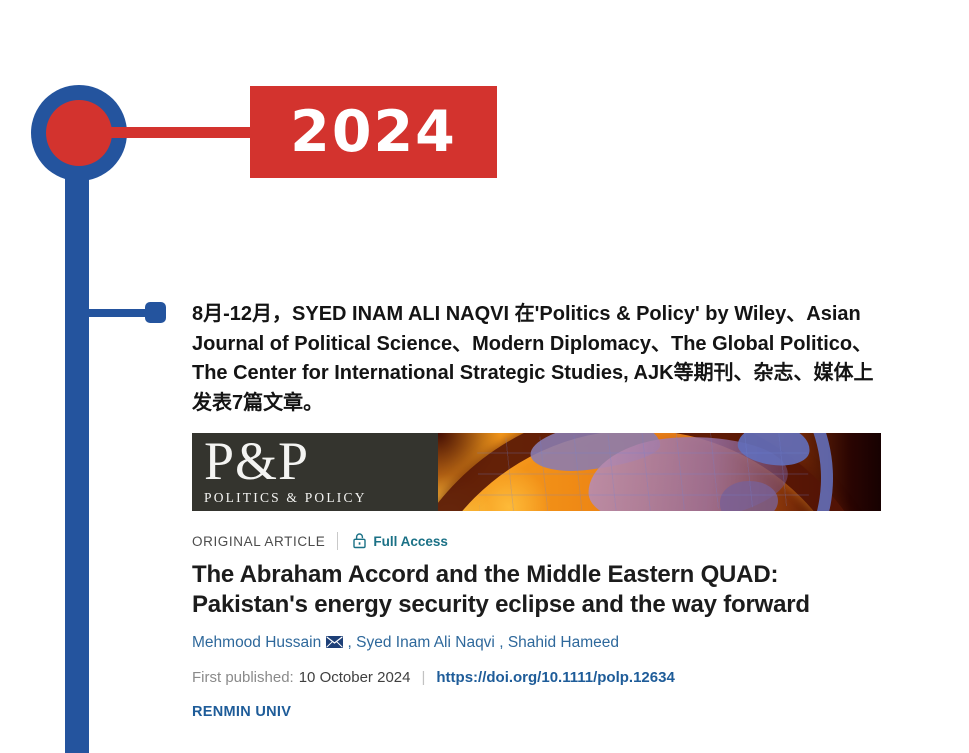 The width and height of the screenshot is (969, 753). I want to click on author-link: Mehmood Hussain, so click(270, 642).